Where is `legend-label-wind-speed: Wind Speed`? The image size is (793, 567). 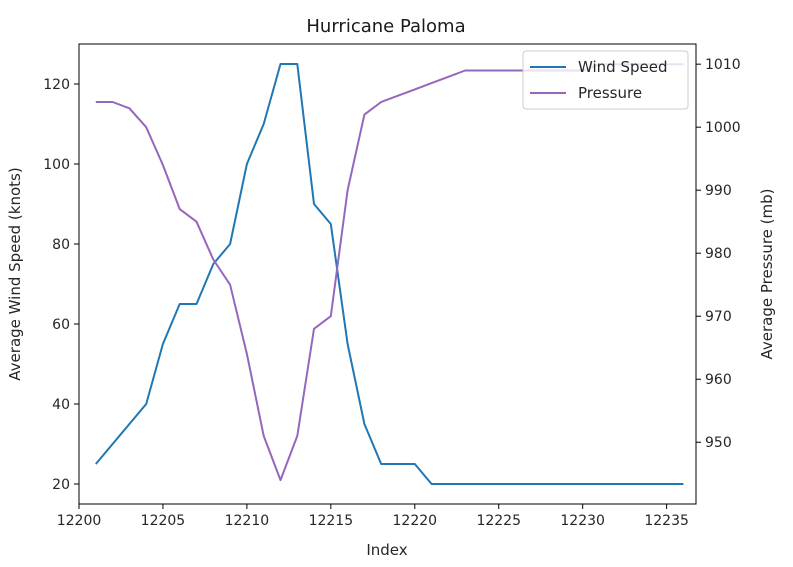 legend-label-wind-speed: Wind Speed is located at coordinates (623, 67).